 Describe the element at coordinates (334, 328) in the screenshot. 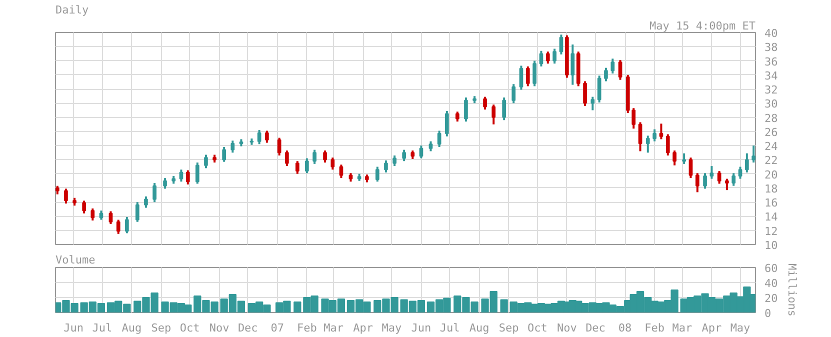

I see `x-tick-label: Mar` at that location.